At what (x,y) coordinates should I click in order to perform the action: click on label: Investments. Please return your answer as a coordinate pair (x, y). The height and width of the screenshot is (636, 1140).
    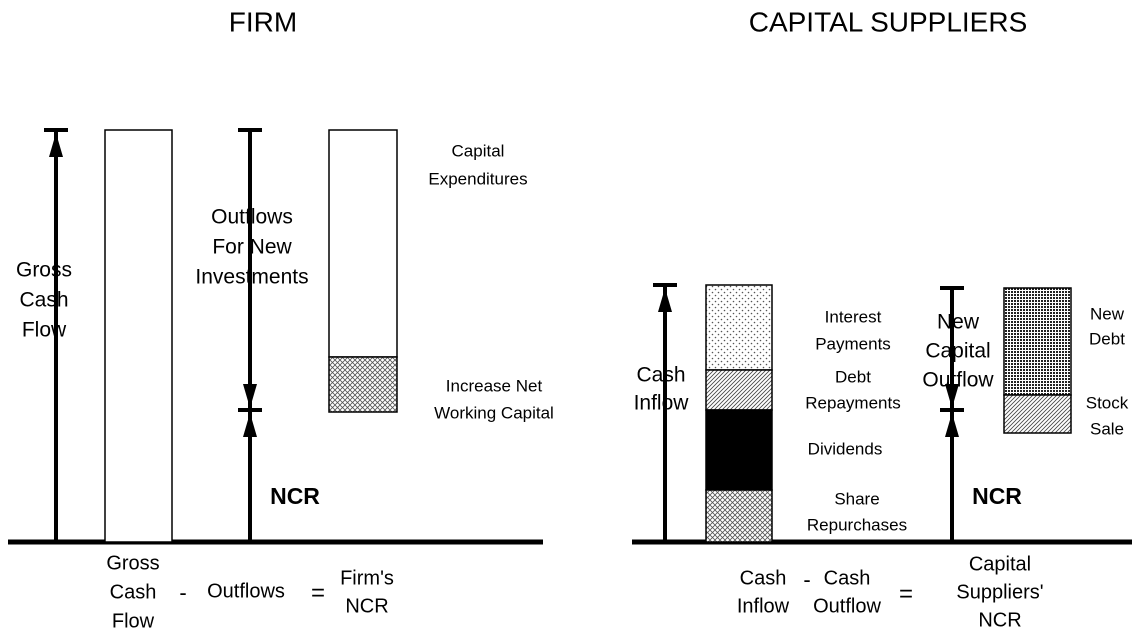
    Looking at the image, I should click on (251, 277).